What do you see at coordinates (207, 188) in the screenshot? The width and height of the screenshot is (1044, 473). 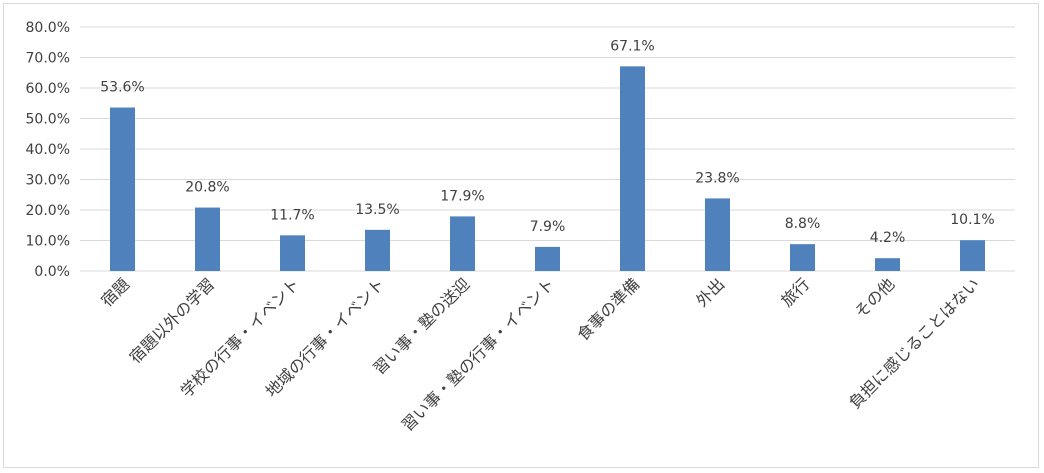 I see `data-label: 20.8%` at bounding box center [207, 188].